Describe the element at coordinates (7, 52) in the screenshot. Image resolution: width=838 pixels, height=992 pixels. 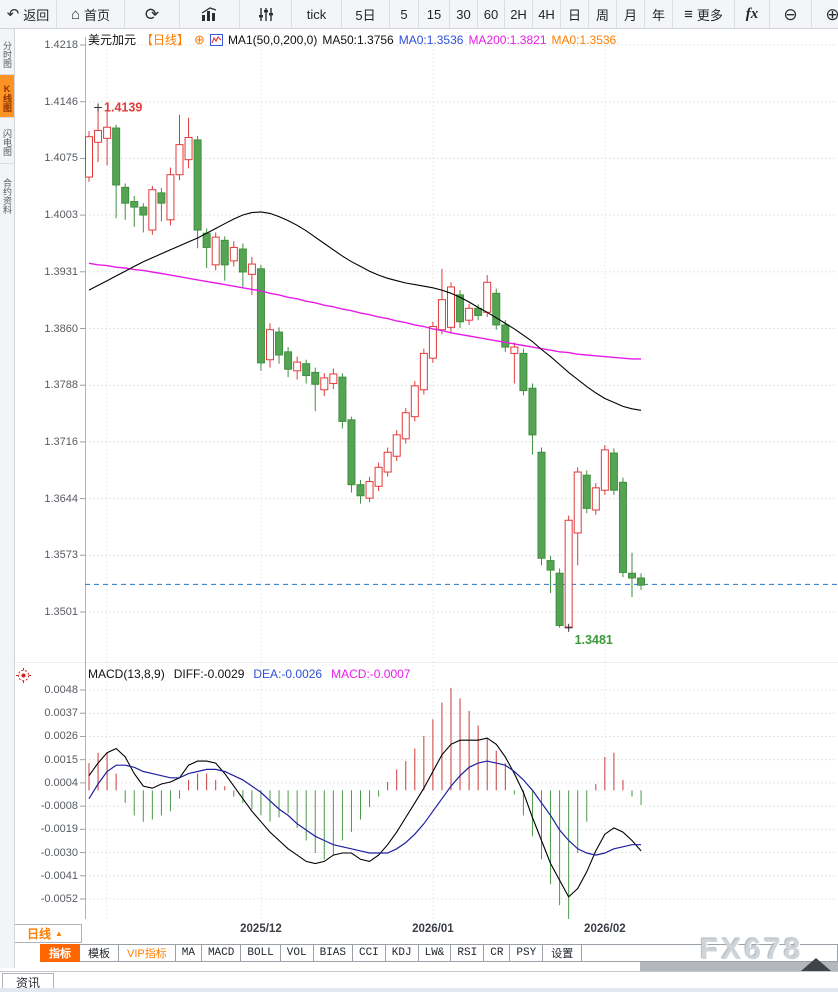
I see `sidebar-item-timeshare: 分时图` at that location.